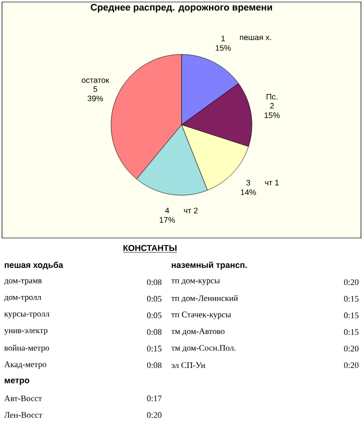  What do you see at coordinates (209, 266) in the screenshot?
I see `text: наземный трансп.` at bounding box center [209, 266].